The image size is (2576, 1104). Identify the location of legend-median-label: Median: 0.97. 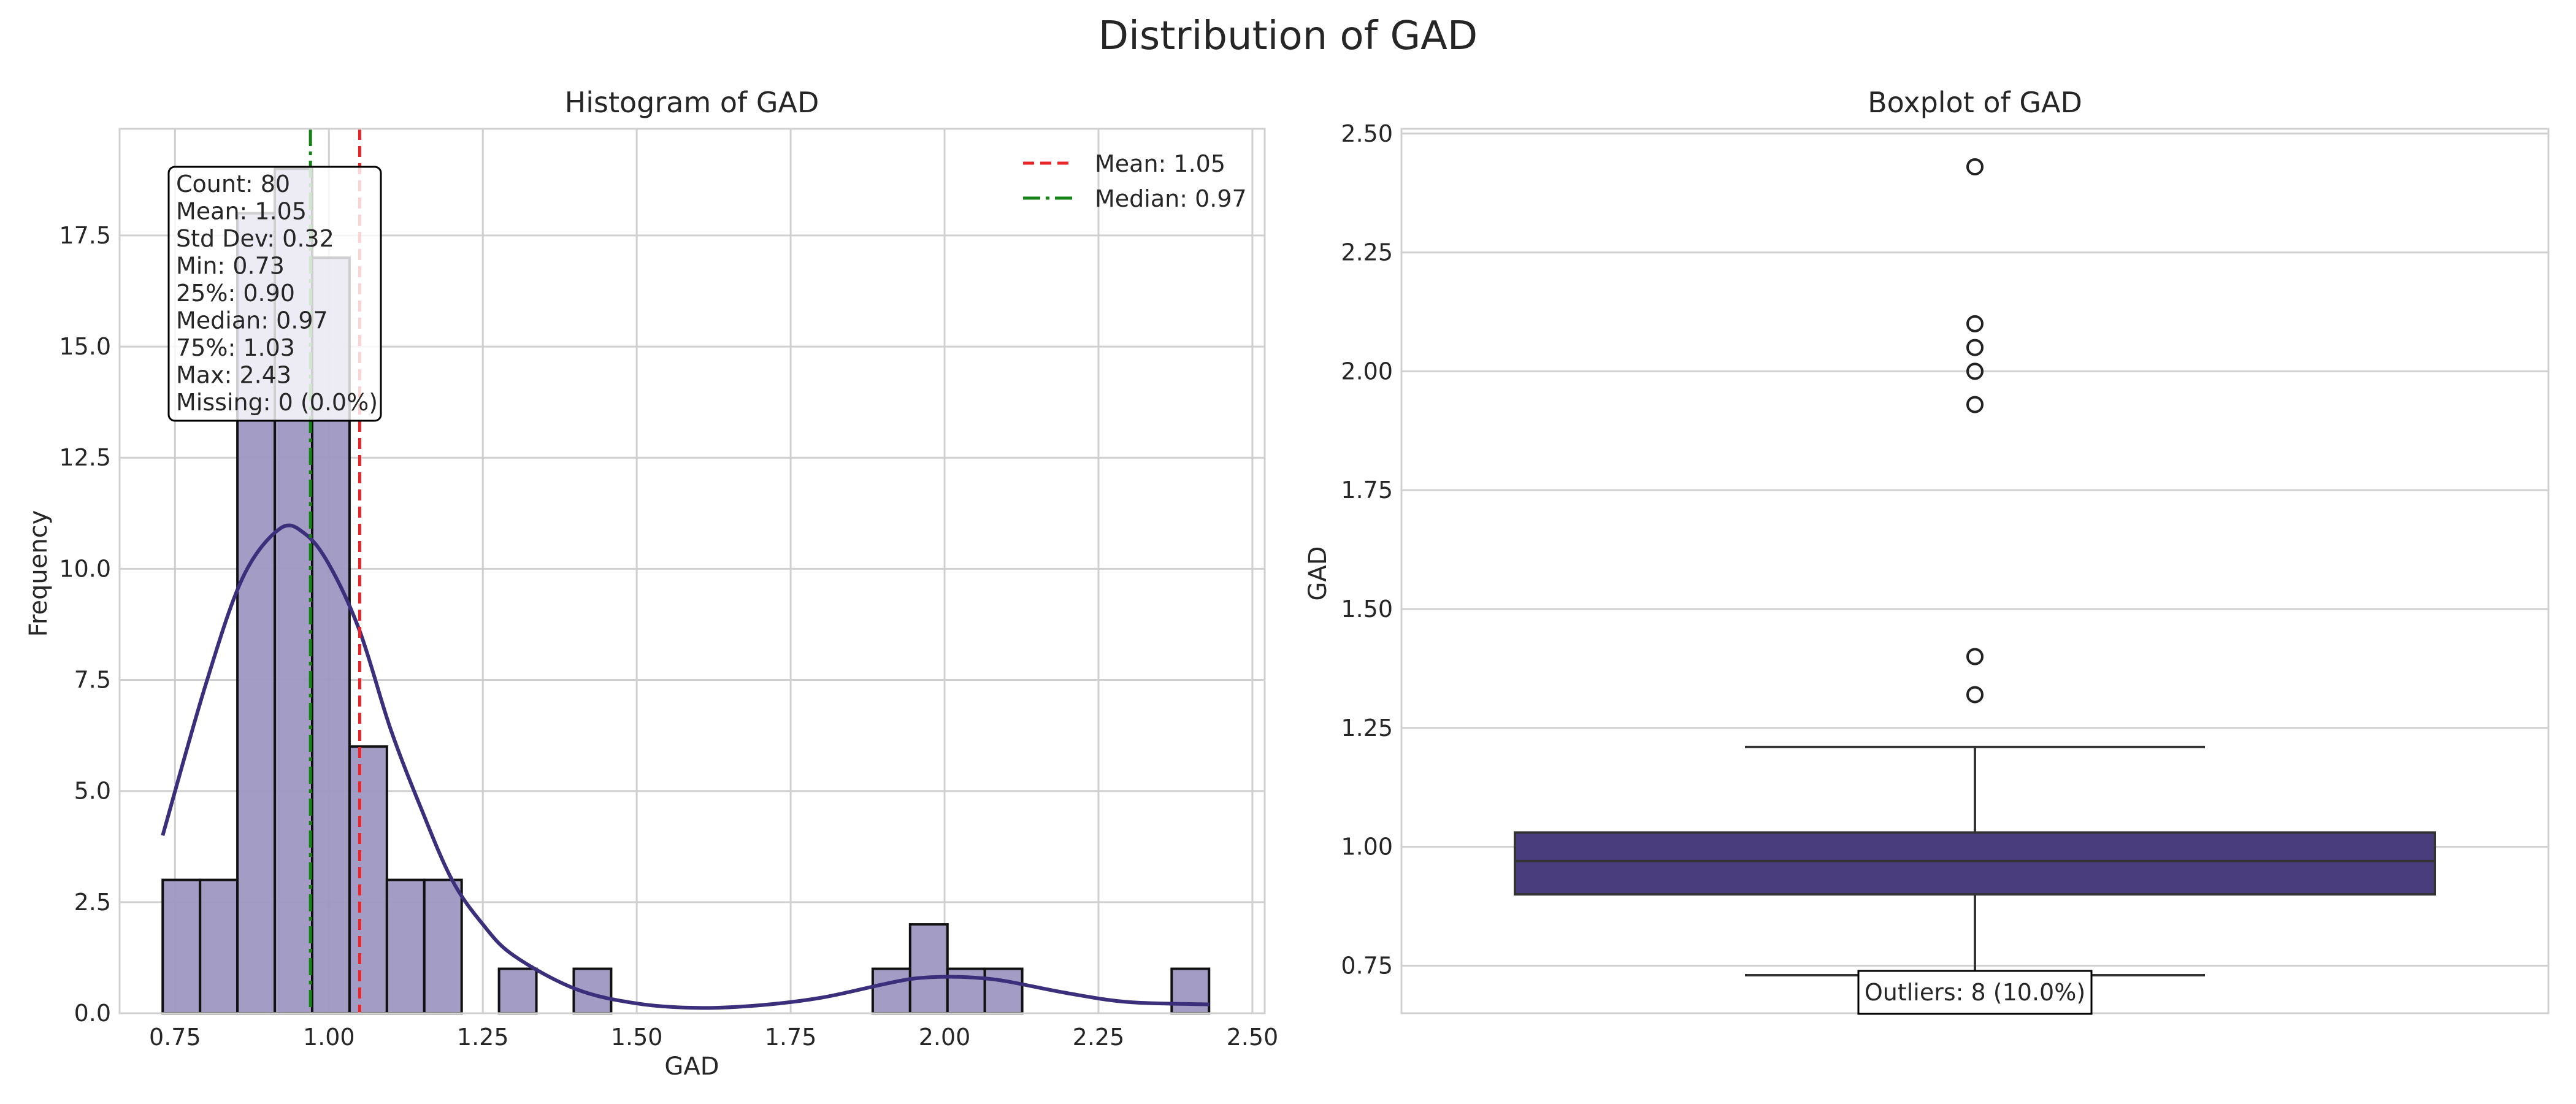
(1171, 198).